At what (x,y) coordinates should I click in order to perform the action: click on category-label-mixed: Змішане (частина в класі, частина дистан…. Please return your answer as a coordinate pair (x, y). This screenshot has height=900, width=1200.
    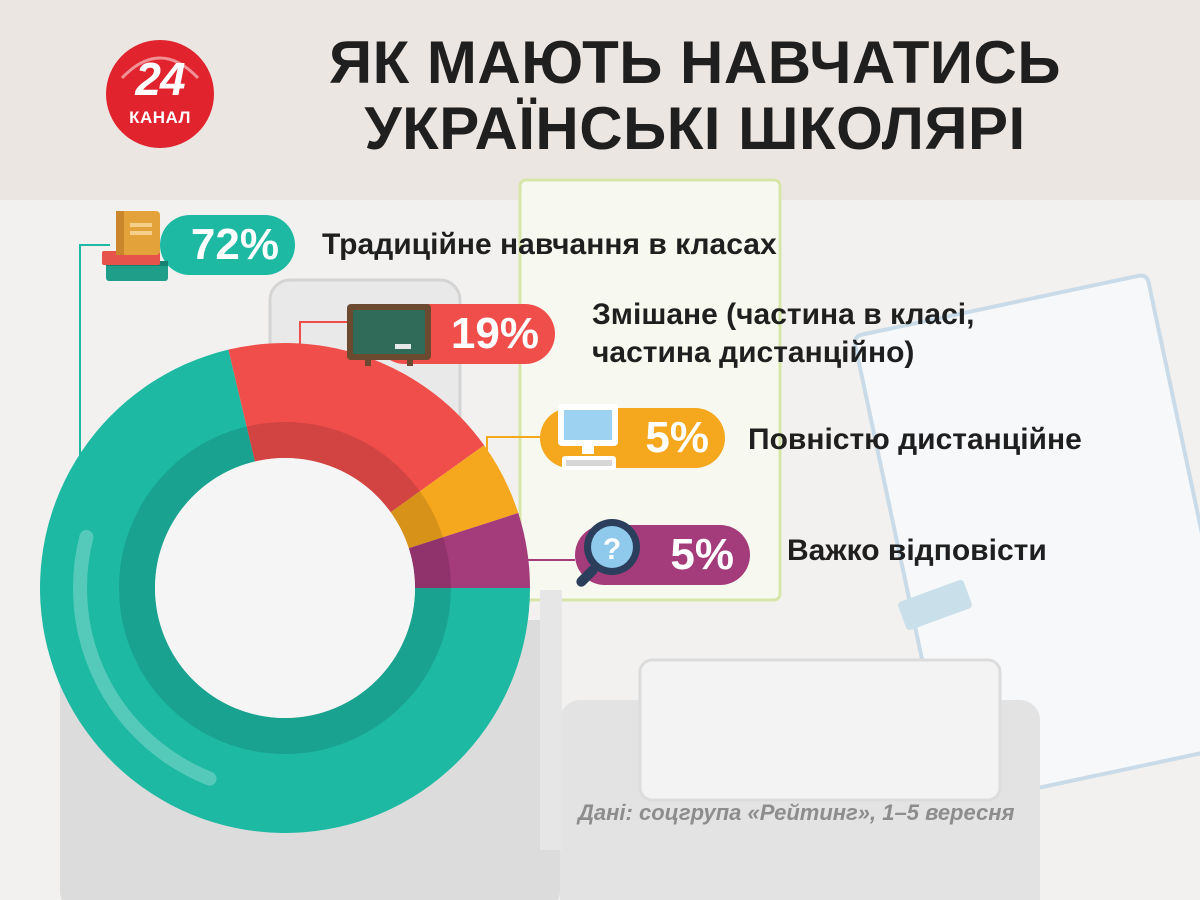
    Looking at the image, I should click on (783, 334).